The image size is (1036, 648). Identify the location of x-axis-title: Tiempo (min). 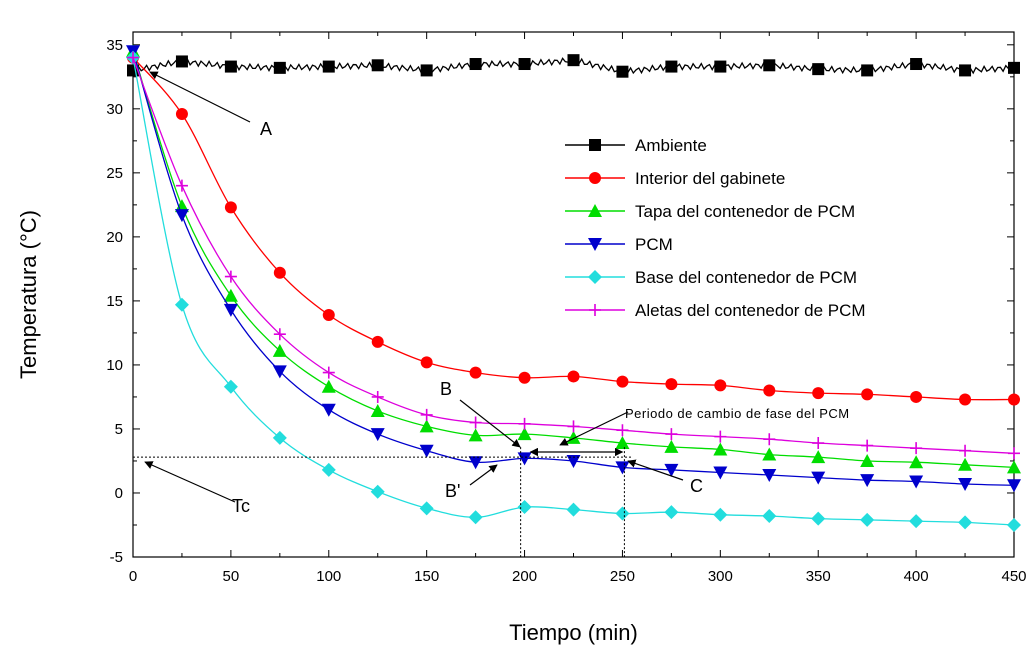
(573, 632).